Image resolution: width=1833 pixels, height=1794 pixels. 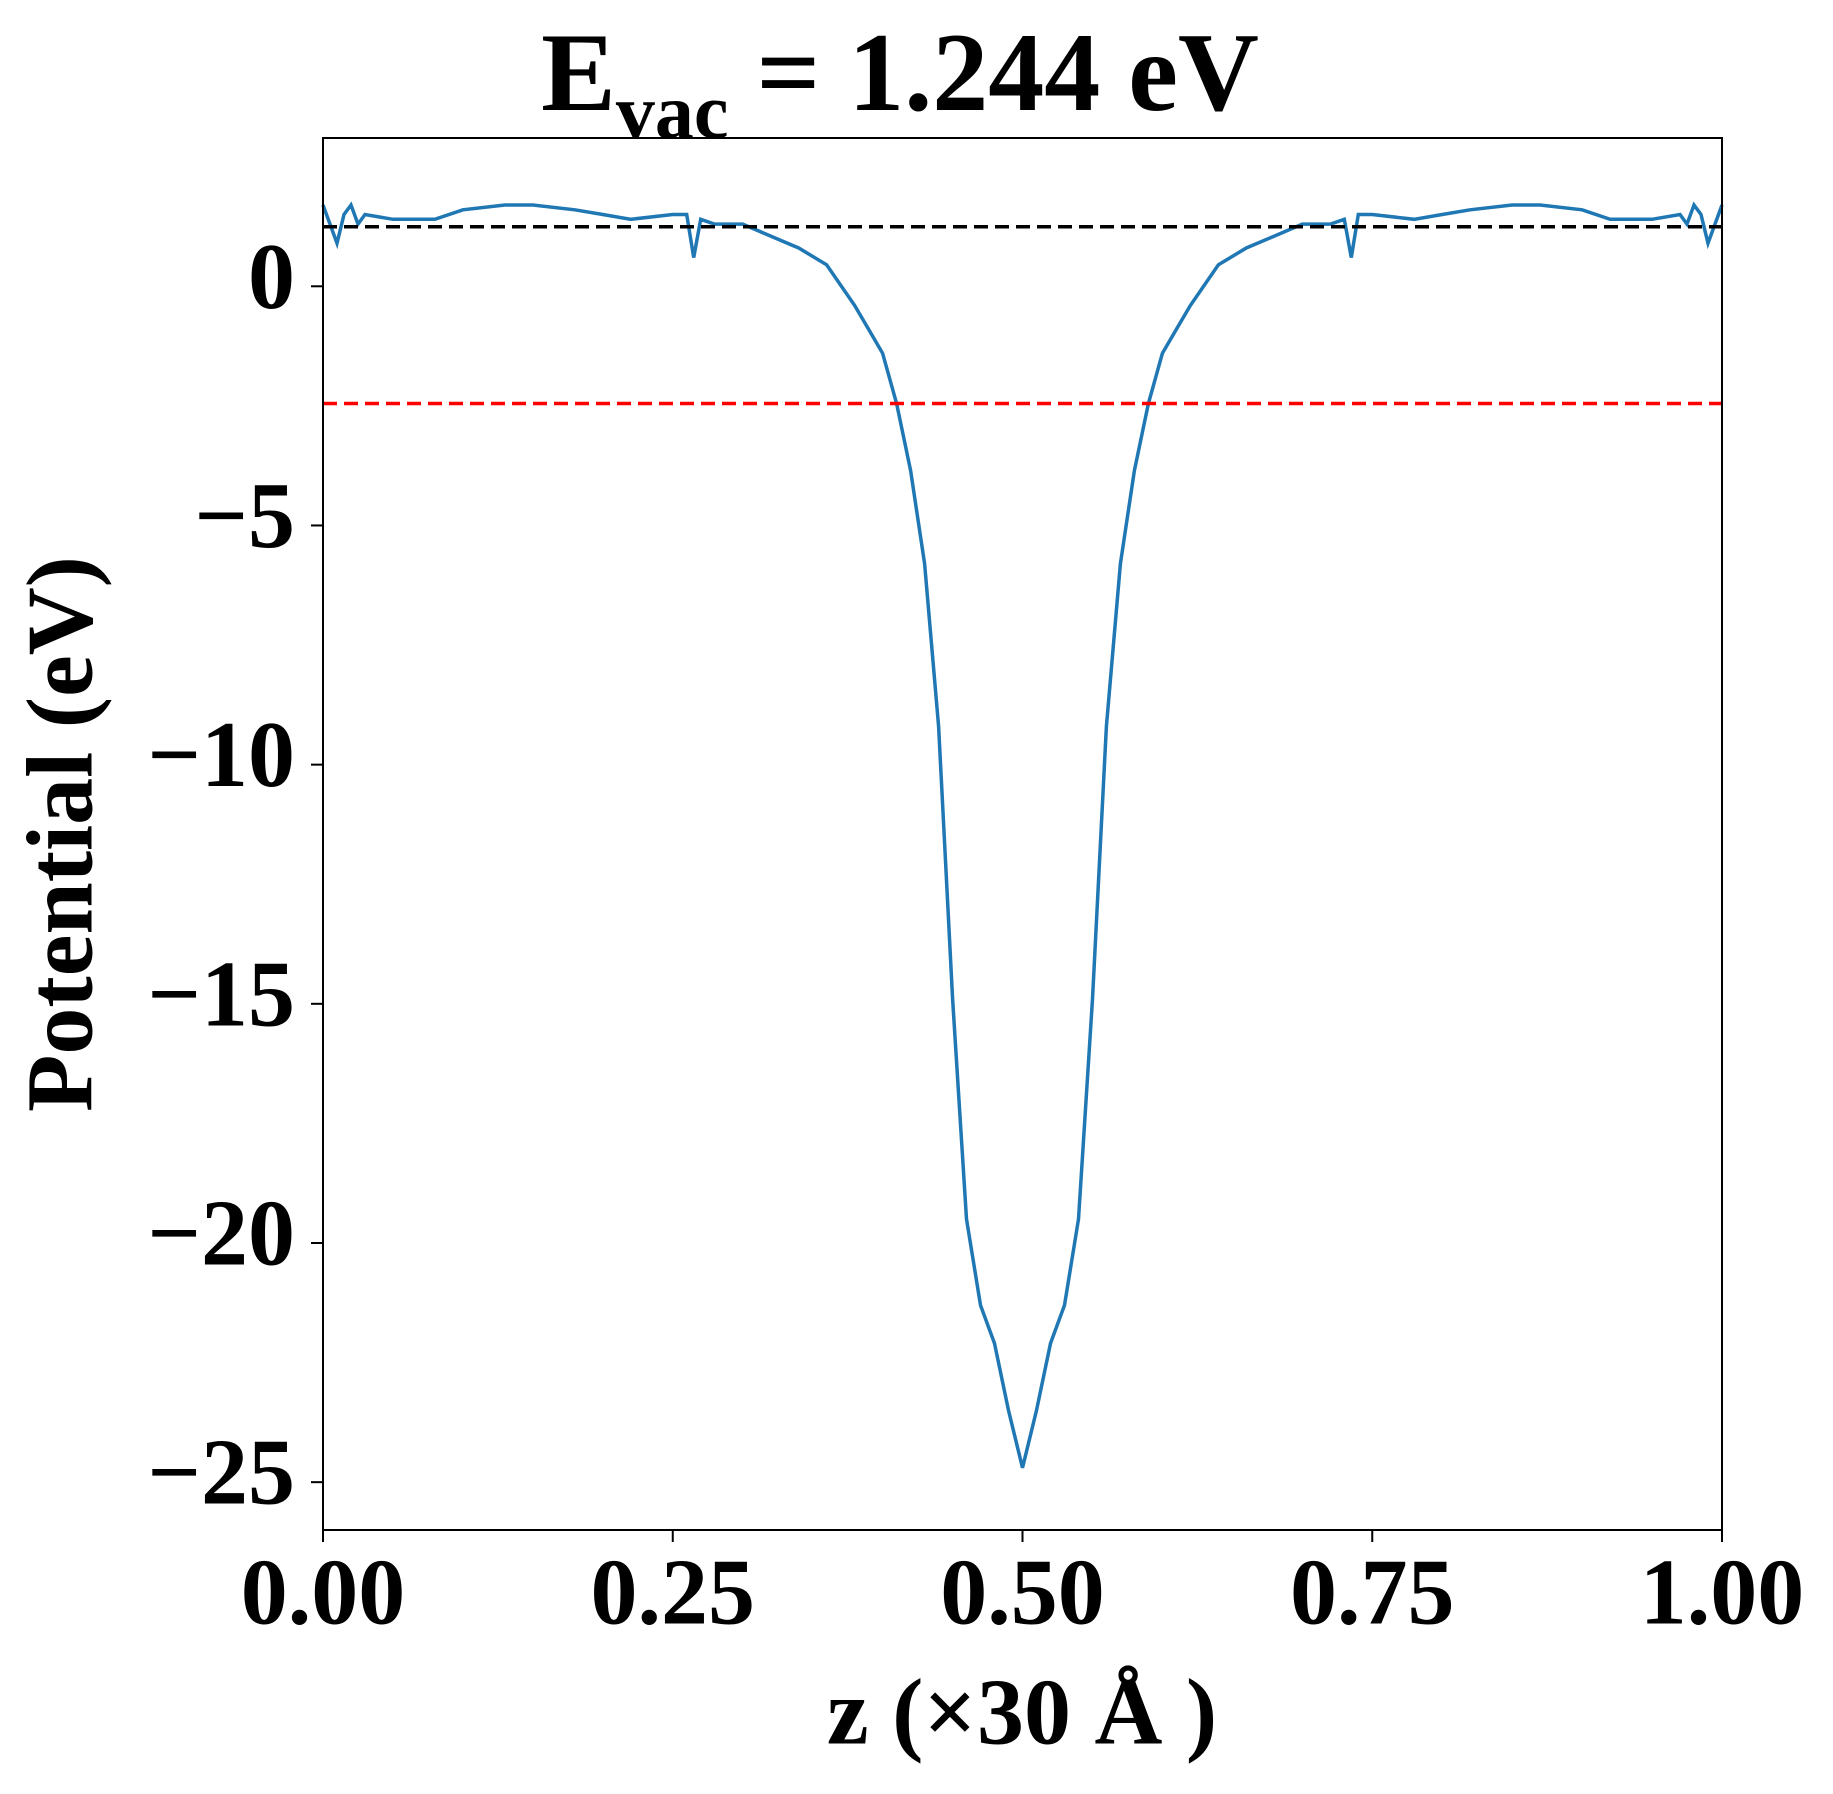 I want to click on title-sub: vac, so click(x=672, y=111).